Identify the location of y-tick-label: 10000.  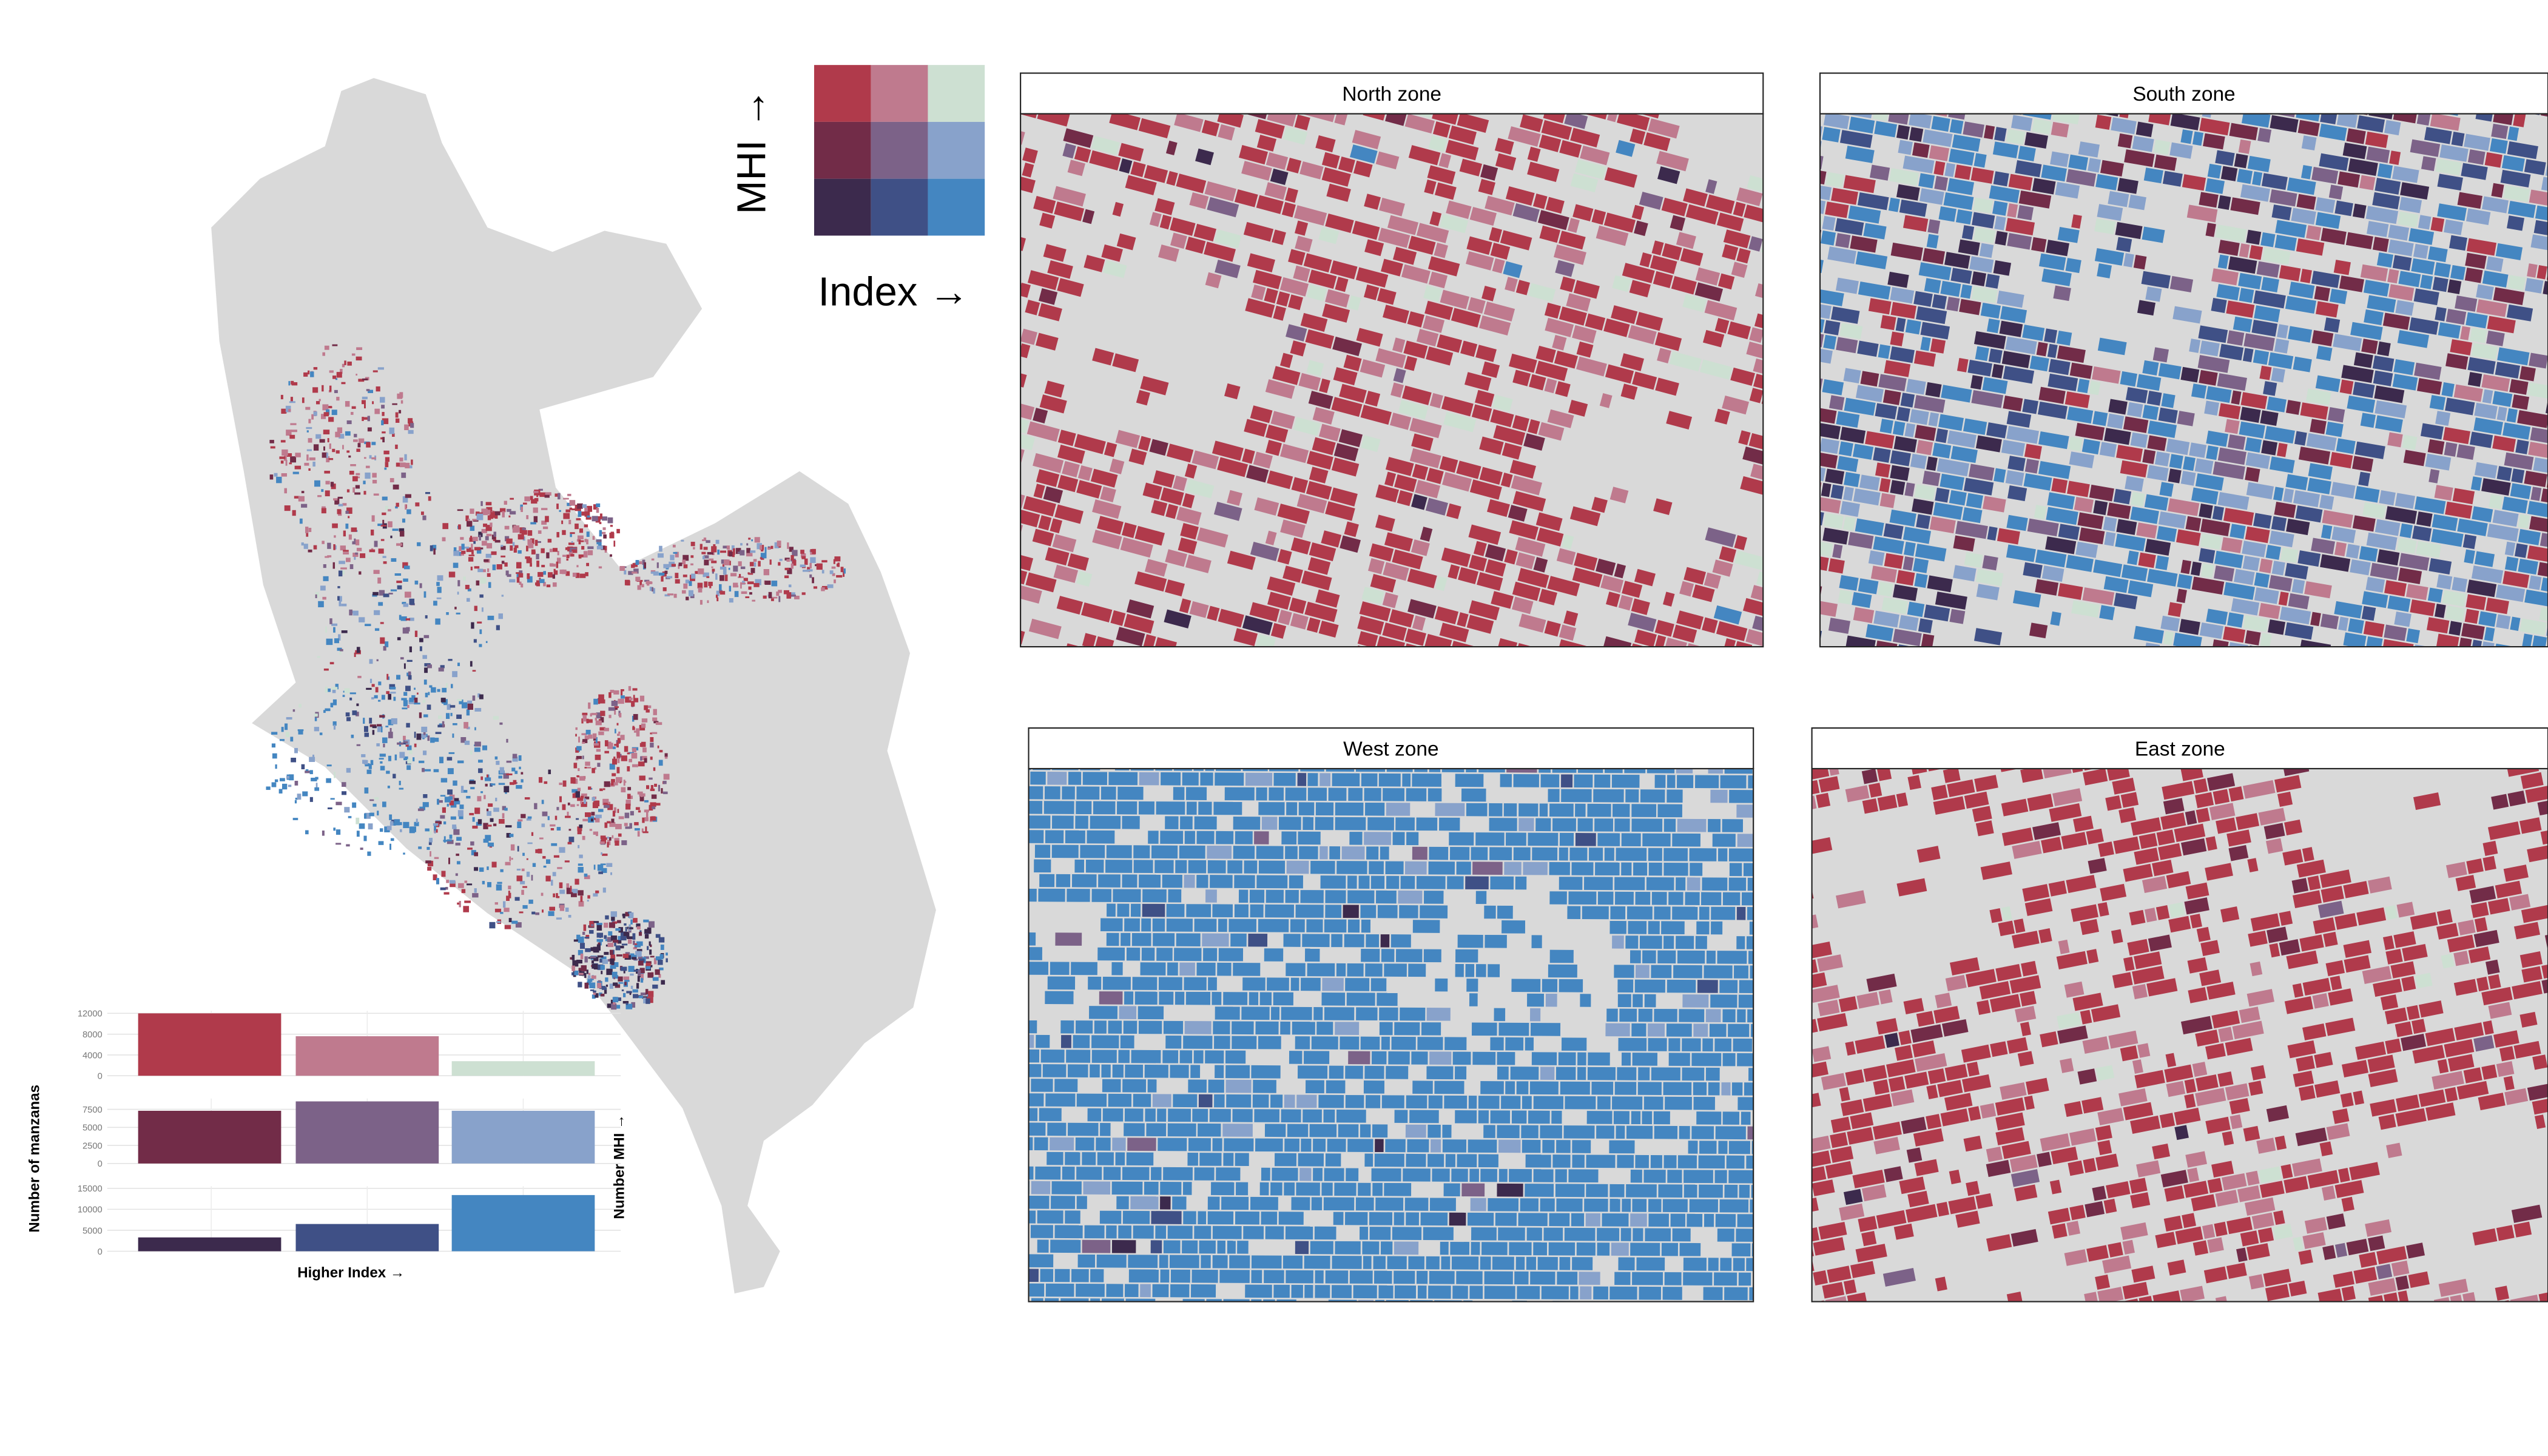
(90, 1210).